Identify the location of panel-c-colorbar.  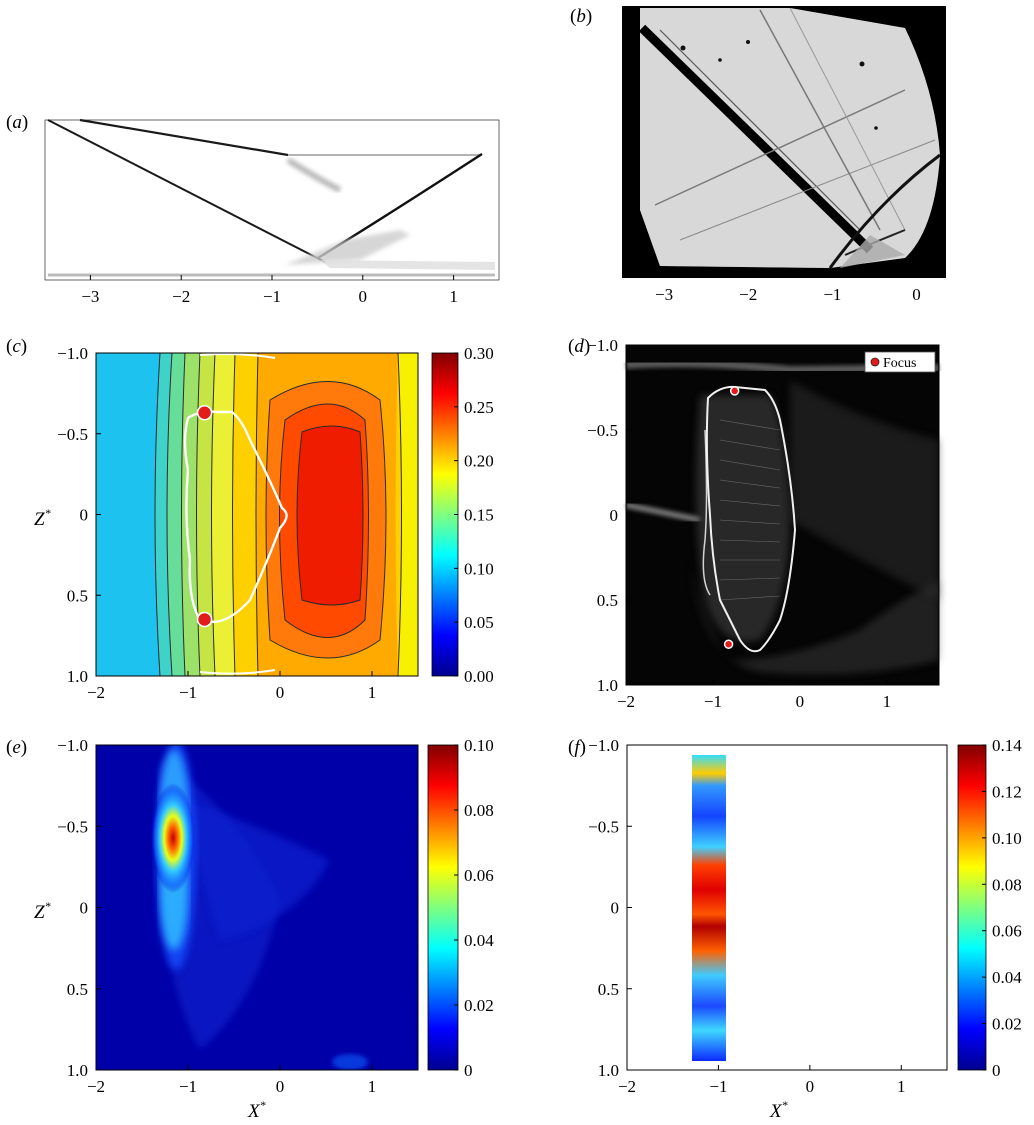
(445, 514).